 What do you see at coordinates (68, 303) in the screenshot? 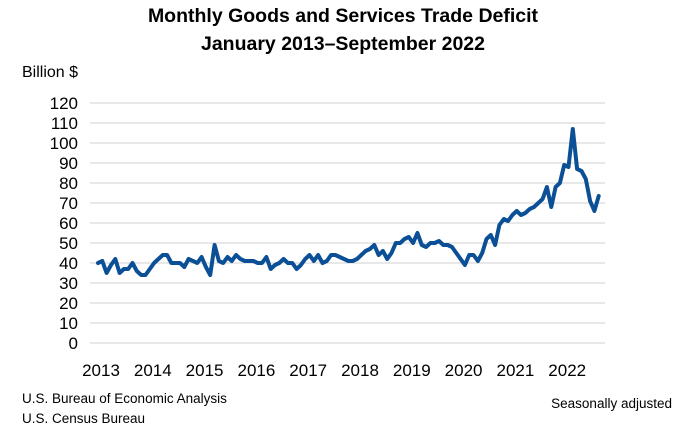
I see `y-tick-label: 20` at bounding box center [68, 303].